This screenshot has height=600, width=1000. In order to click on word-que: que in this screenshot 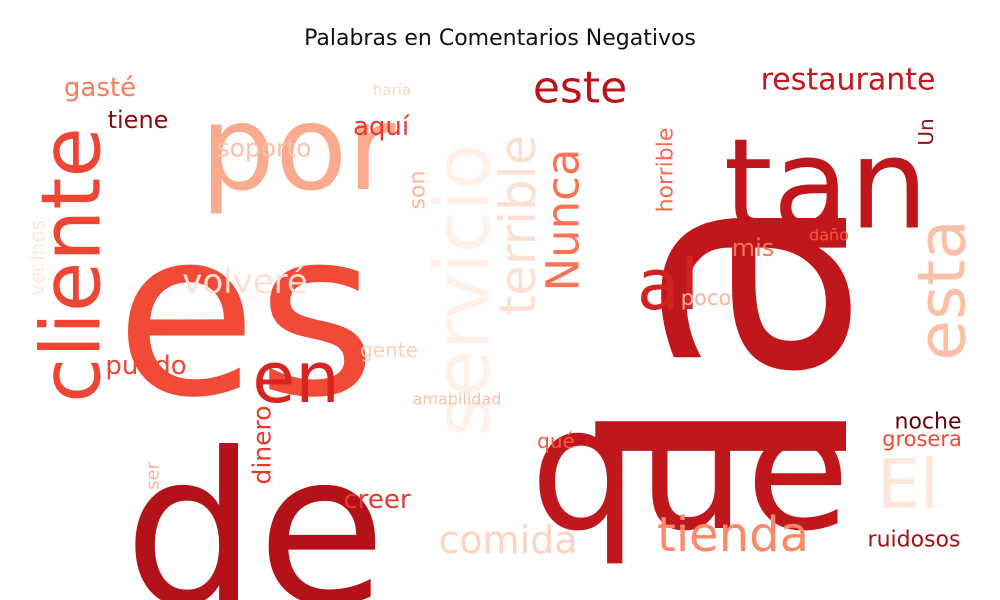, I will do `click(690, 470)`.